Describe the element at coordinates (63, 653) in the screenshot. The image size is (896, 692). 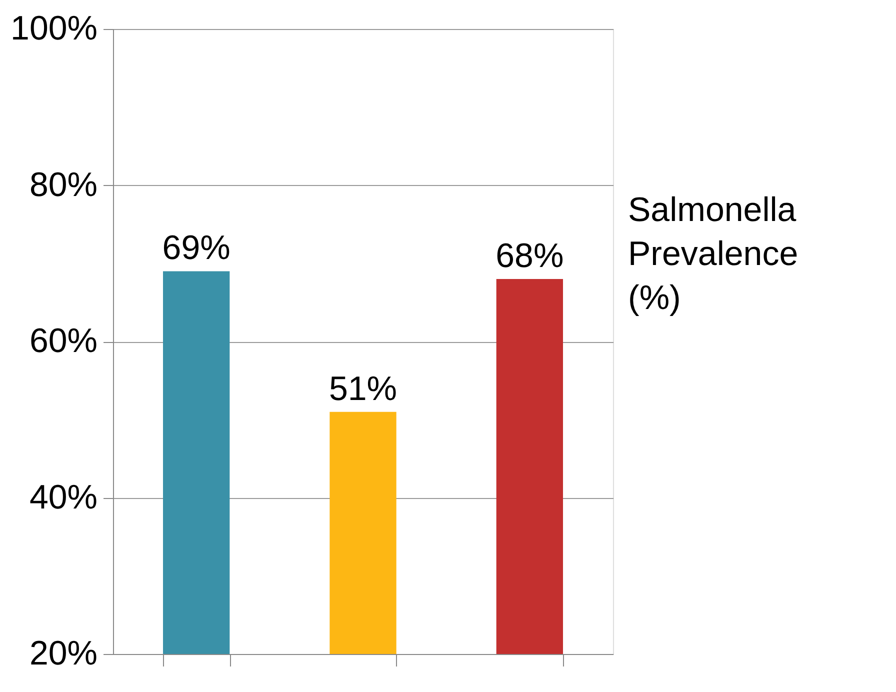
I see `y-tick-label: 20%` at that location.